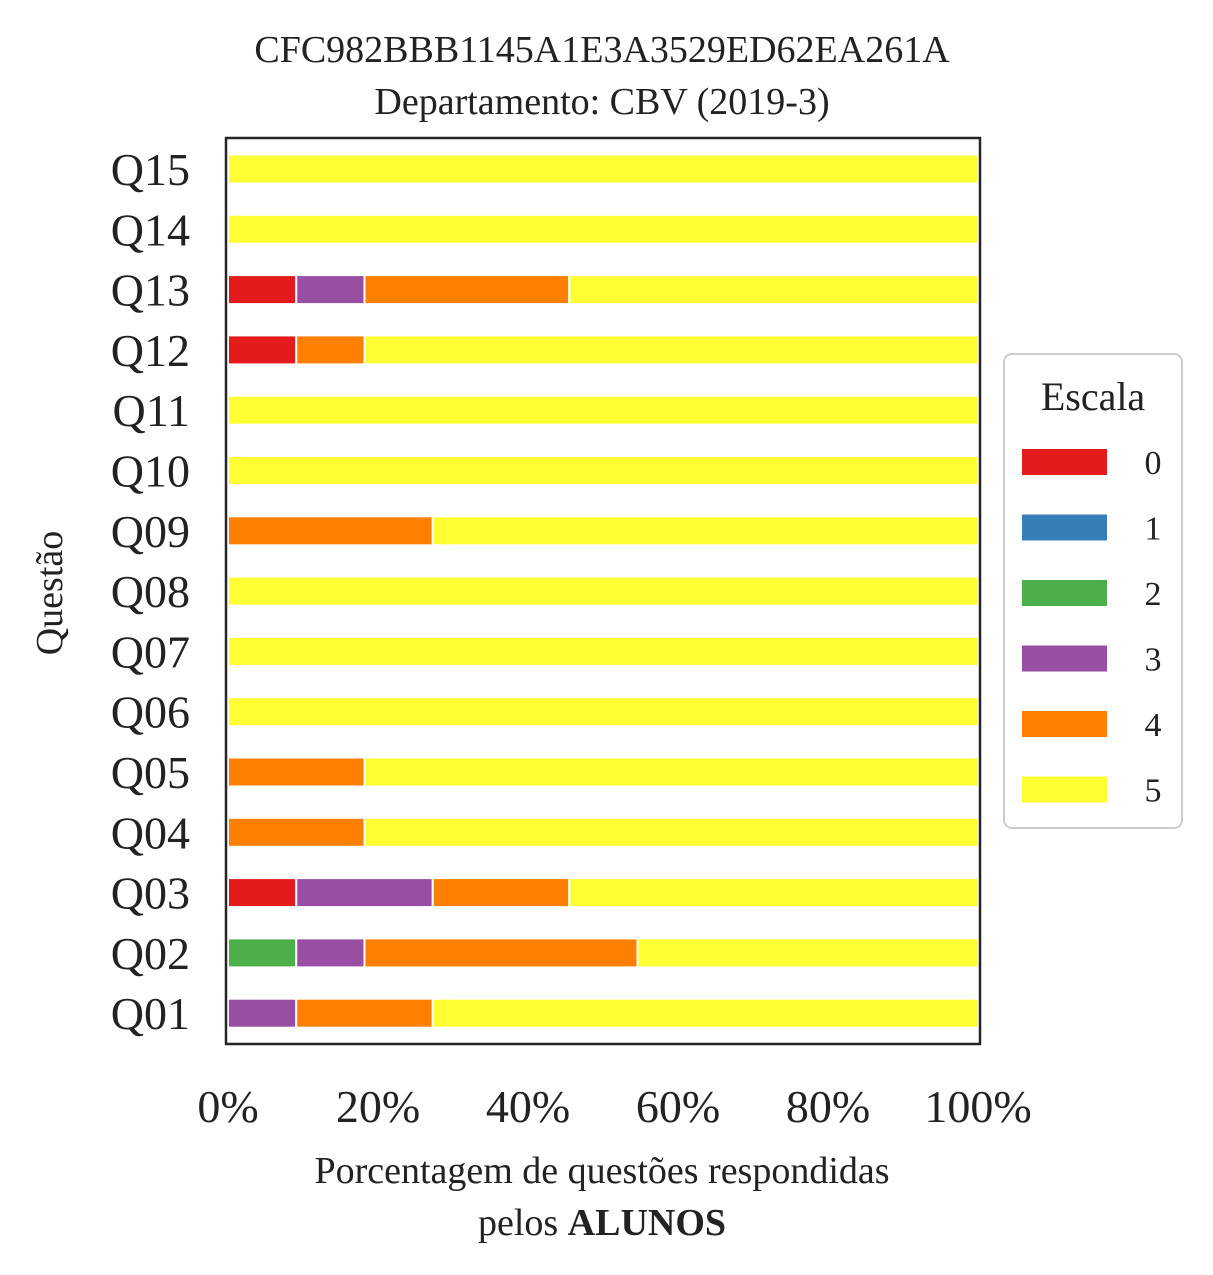 This screenshot has width=1213, height=1275. Describe the element at coordinates (150, 531) in the screenshot. I see `y-tick-label-q09: Q09` at that location.